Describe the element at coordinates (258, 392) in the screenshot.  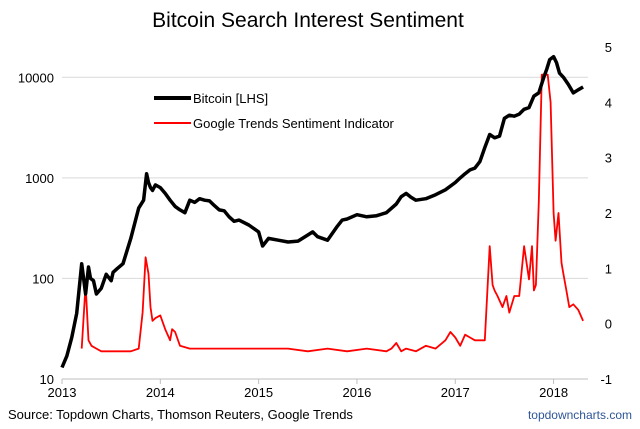
I see `x-tick-label: 2015` at that location.